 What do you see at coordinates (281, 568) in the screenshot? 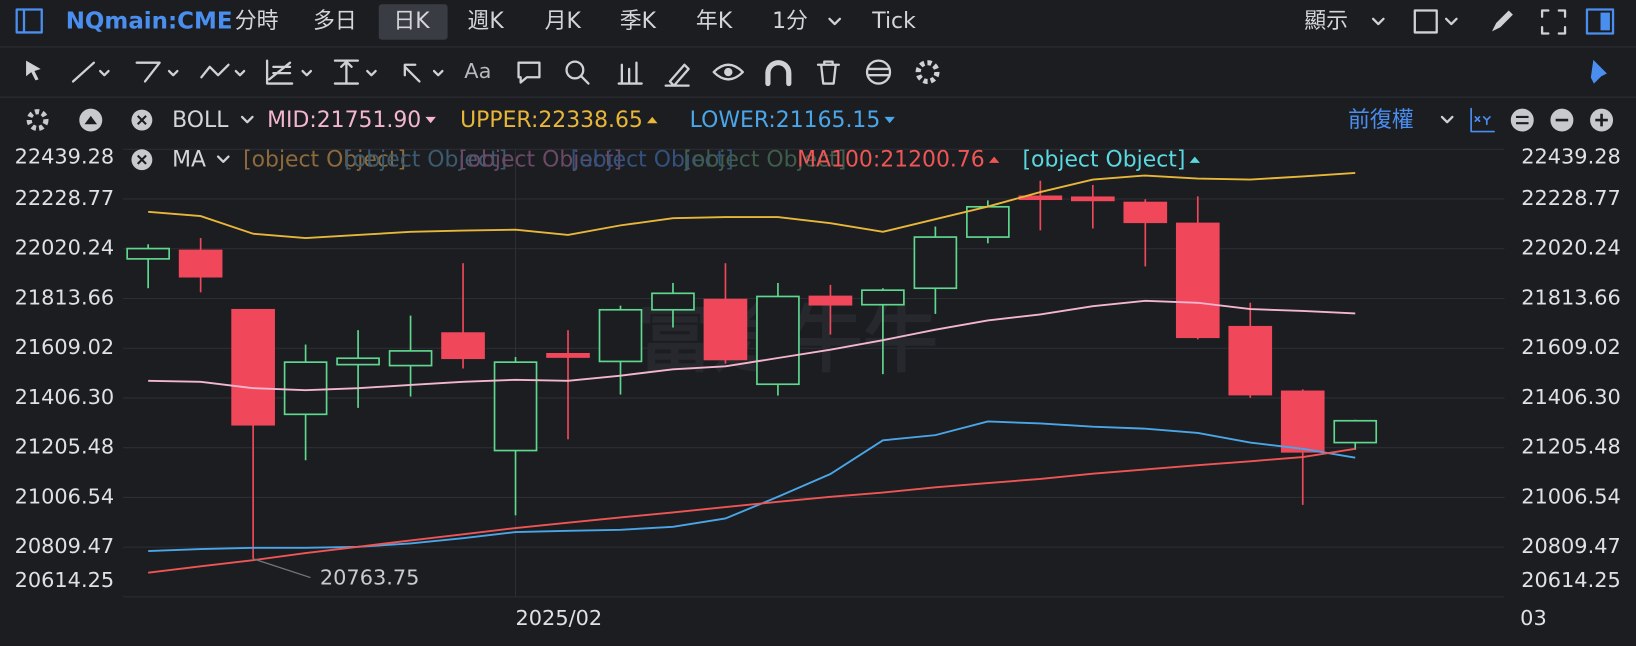
I see `leader-line` at bounding box center [281, 568].